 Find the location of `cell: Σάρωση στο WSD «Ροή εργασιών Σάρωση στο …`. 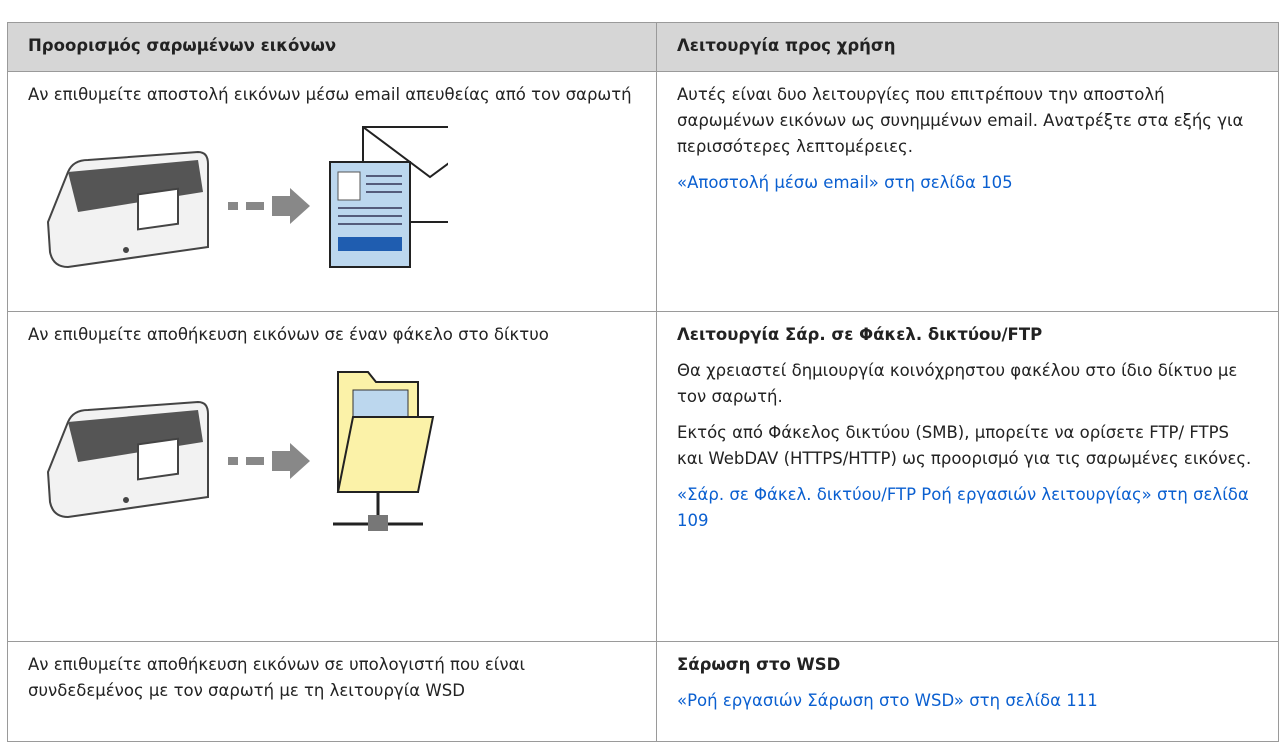

cell: Σάρωση στο WSD «Ροή εργασιών Σάρωση στο … is located at coordinates (967, 691).